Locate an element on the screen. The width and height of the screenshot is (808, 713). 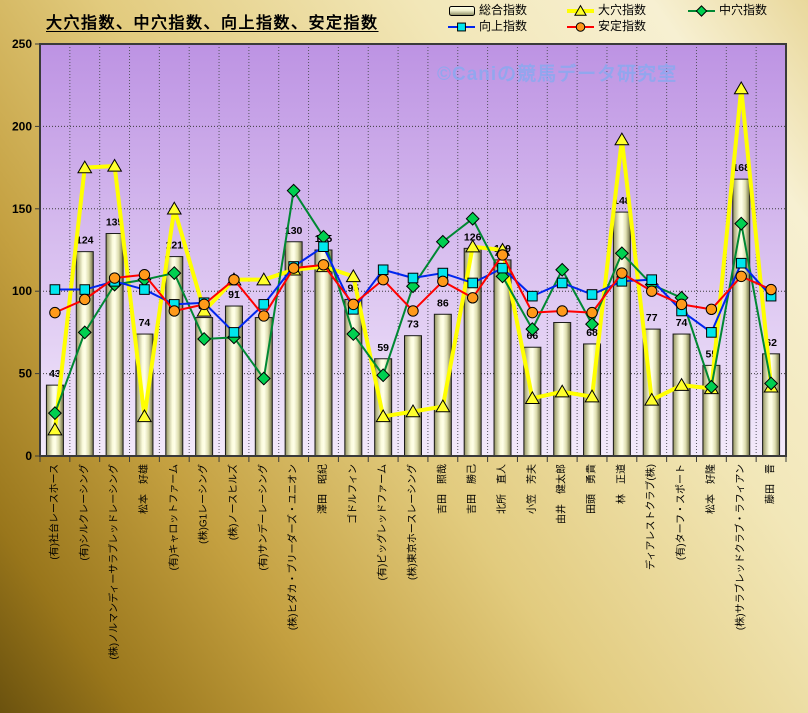
bar-value-label: 95 is located at coordinates (353, 288).